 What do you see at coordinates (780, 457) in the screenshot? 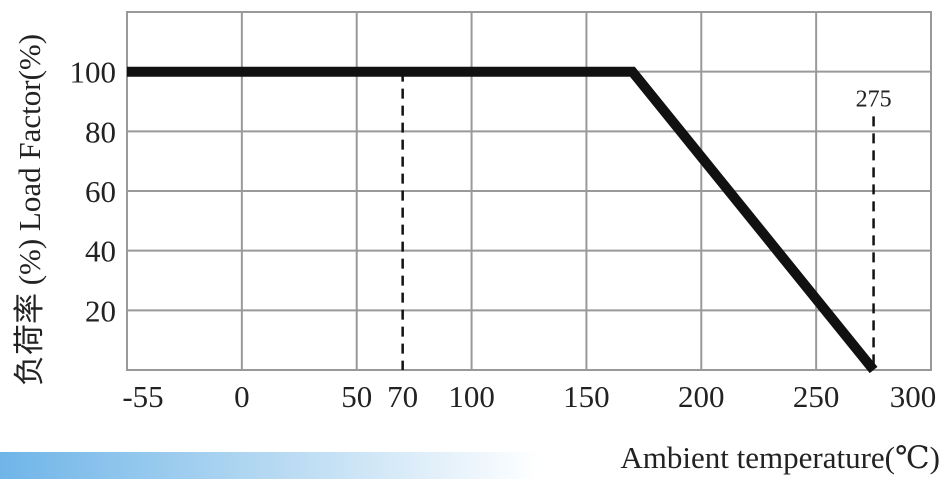
I see `x-axis-title: Ambient temperature(℃)` at bounding box center [780, 457].